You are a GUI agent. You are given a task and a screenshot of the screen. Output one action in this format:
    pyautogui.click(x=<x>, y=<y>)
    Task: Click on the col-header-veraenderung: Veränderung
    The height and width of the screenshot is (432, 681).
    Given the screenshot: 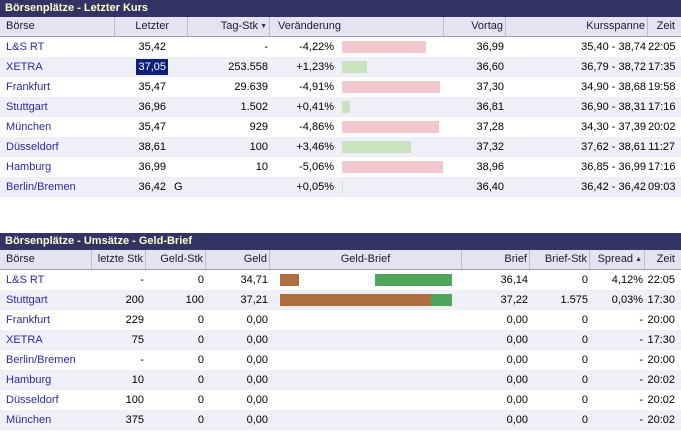 What is the action you would take?
    pyautogui.click(x=357, y=26)
    